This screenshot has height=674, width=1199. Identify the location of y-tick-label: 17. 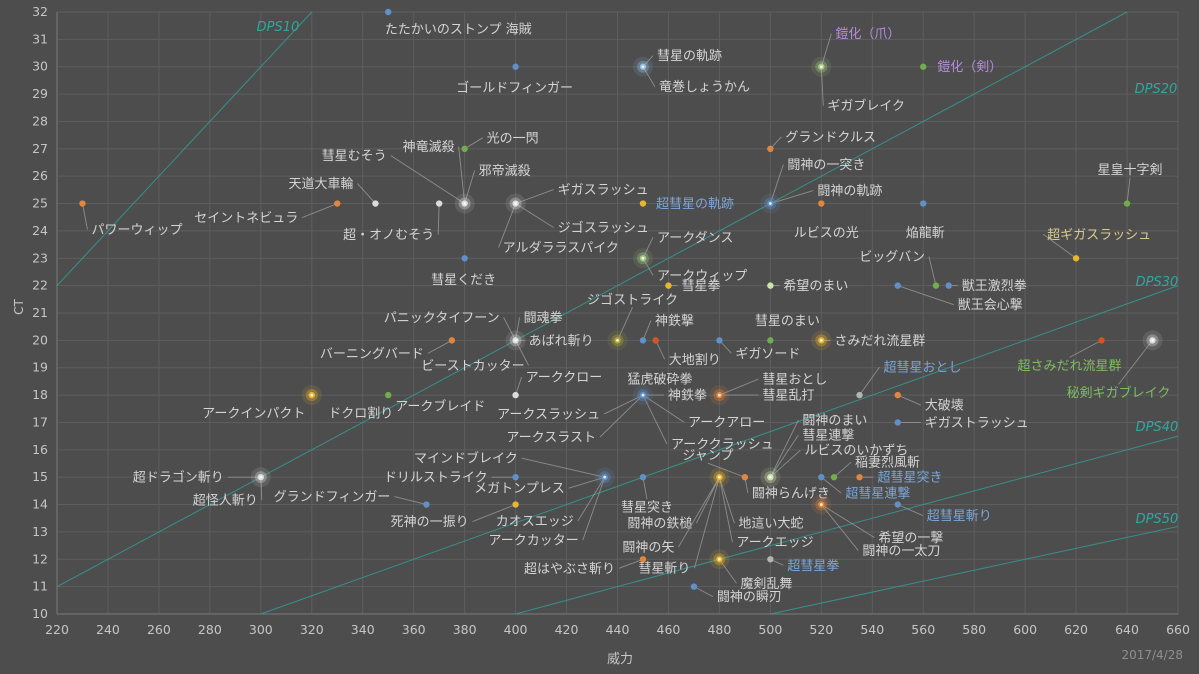
(40, 421).